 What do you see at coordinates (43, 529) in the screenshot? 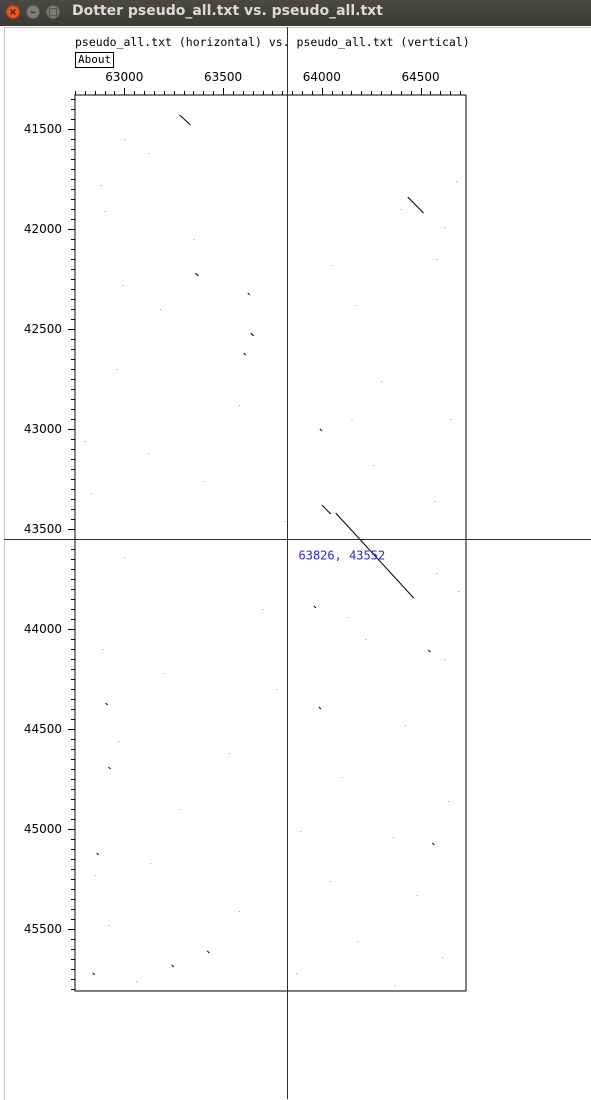
I see `y-tick-label: 43500` at bounding box center [43, 529].